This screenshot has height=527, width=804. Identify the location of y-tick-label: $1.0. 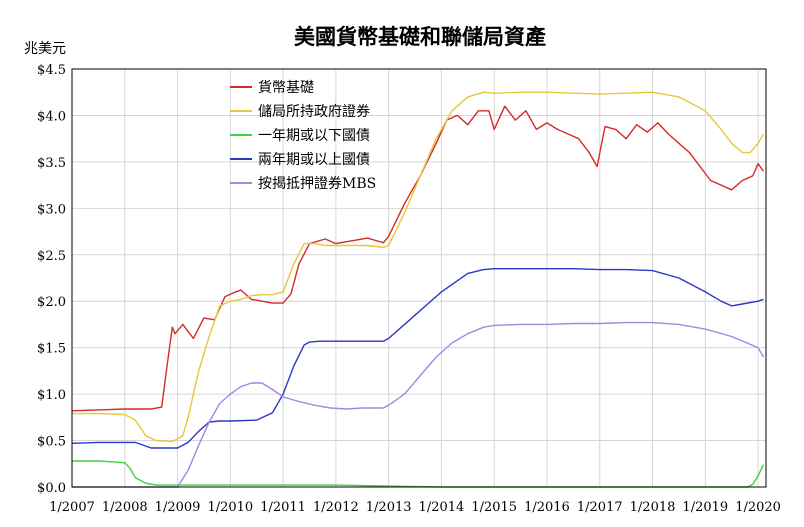
(51, 395).